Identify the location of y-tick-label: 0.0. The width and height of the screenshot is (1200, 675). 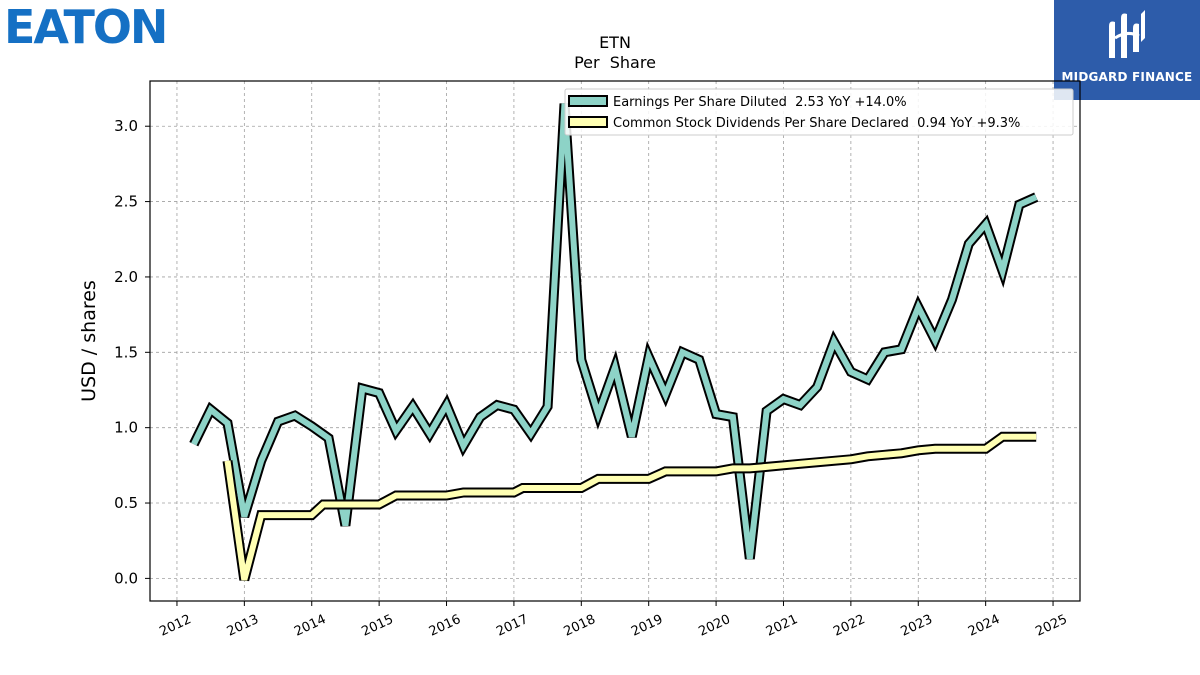
(126, 578).